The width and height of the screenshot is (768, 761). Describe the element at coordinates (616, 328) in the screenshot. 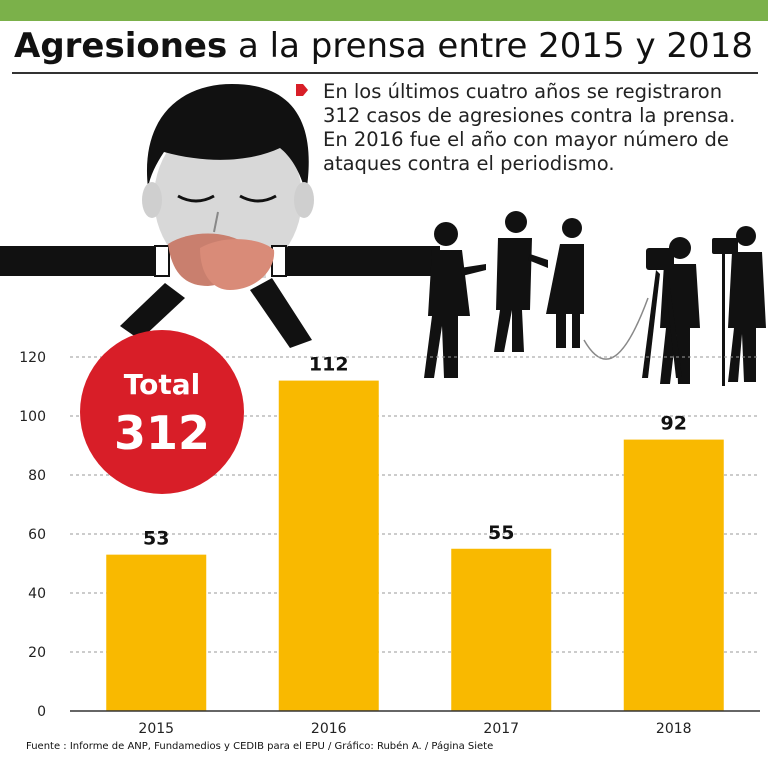

I see `microphone-cable` at that location.